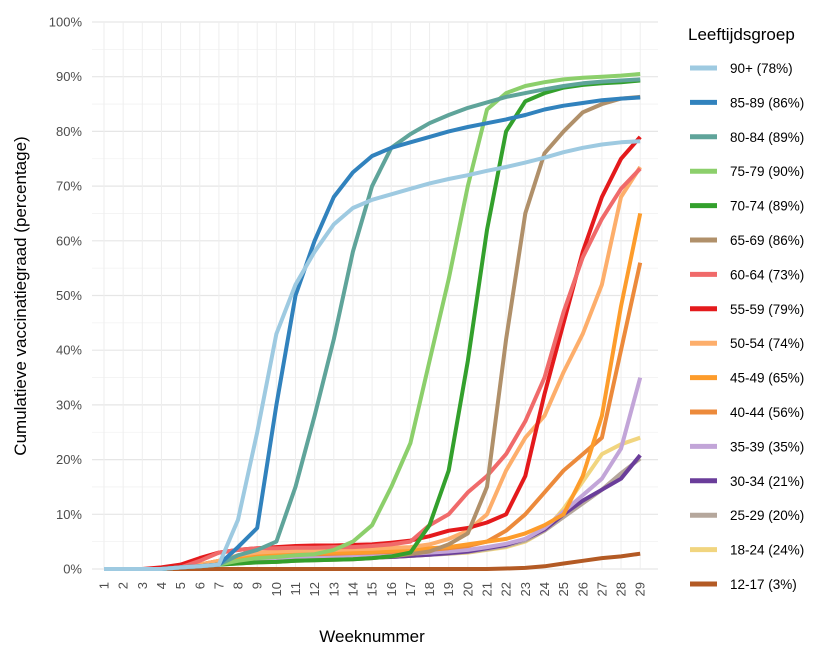  Describe the element at coordinates (582, 589) in the screenshot. I see `x-tick-label: 26` at that location.